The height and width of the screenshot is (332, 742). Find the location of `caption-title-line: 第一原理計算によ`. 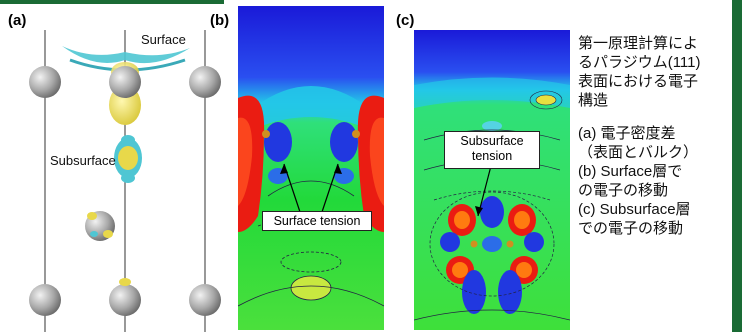

caption-title-line: 第一原理計算によ is located at coordinates (638, 43).